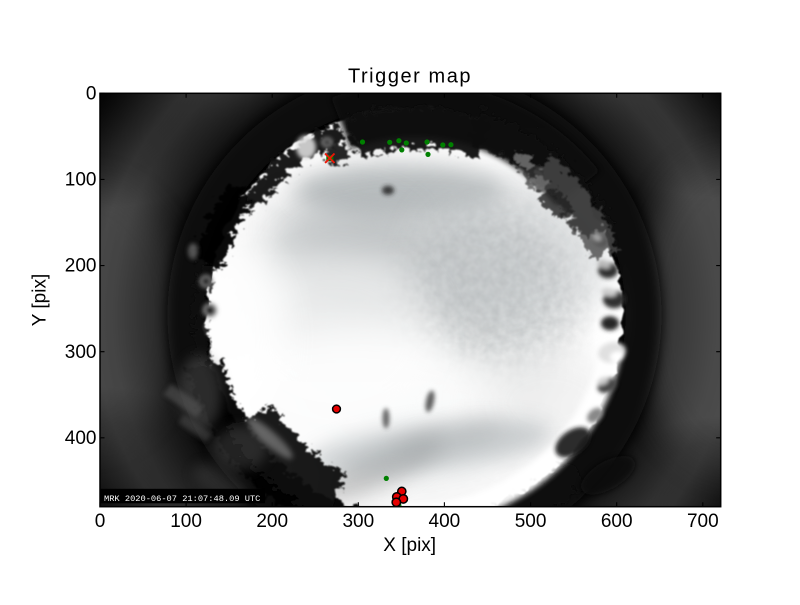 The image size is (800, 605). I want to click on svg-text: Y [pix], so click(40, 300).